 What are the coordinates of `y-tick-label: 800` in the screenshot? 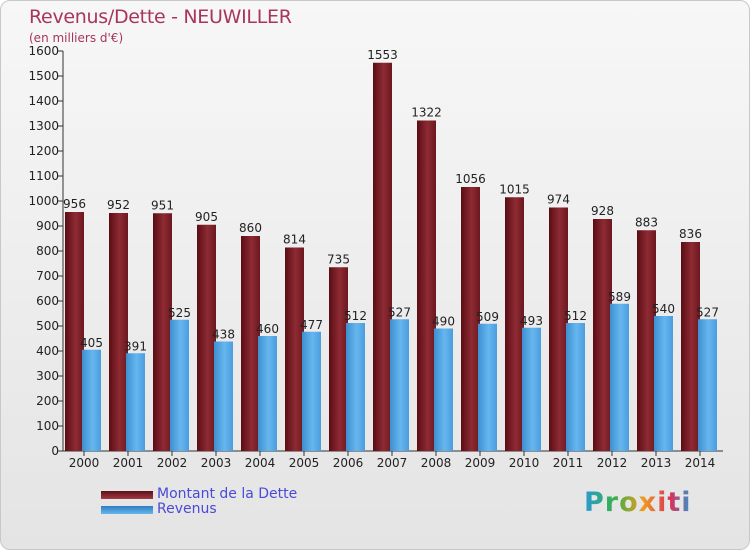 It's located at (47, 251).